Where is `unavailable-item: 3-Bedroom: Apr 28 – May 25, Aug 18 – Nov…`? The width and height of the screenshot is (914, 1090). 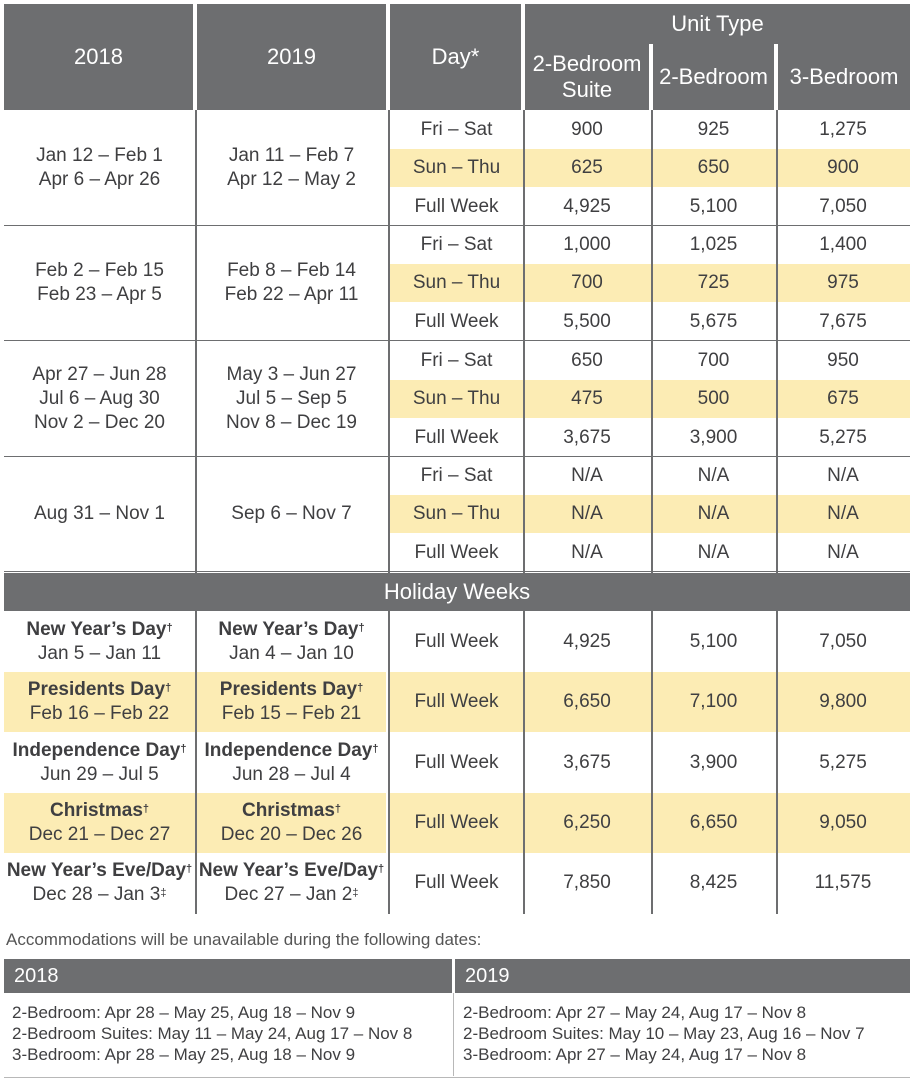 unavailable-item: 3-Bedroom: Apr 28 – May 25, Aug 18 – Nov… is located at coordinates (184, 1054).